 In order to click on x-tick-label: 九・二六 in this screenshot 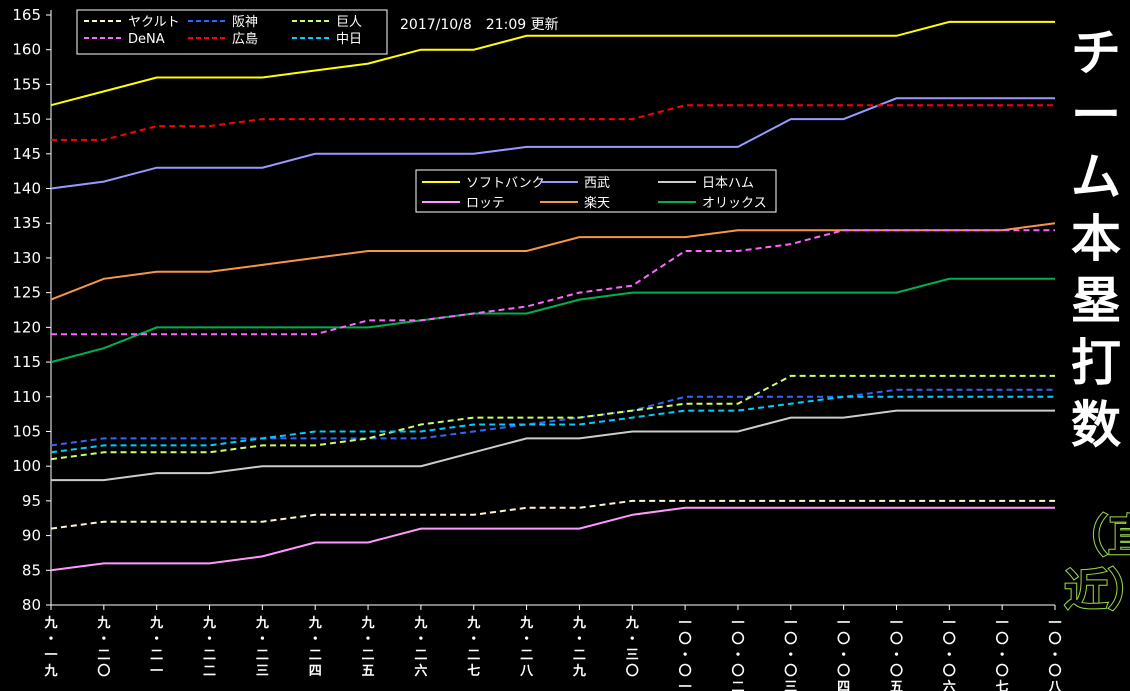, I will do `click(420, 647)`.